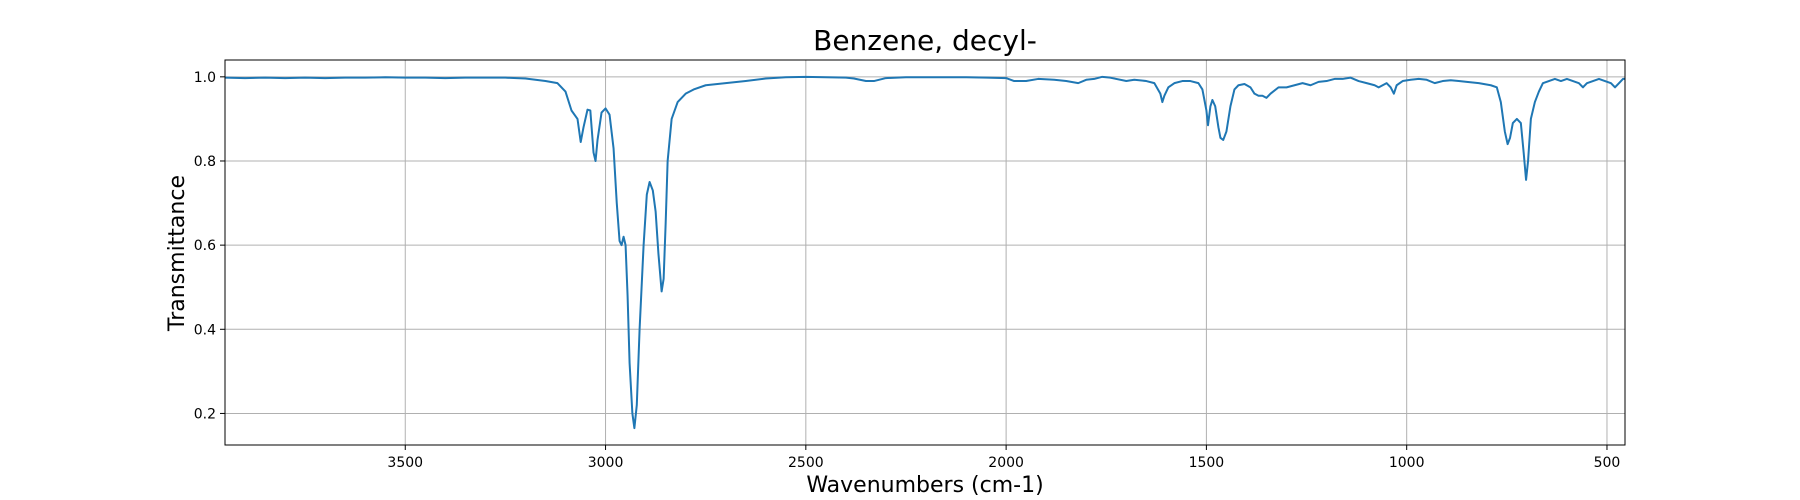  I want to click on y-tick-label: 1.0, so click(205, 78).